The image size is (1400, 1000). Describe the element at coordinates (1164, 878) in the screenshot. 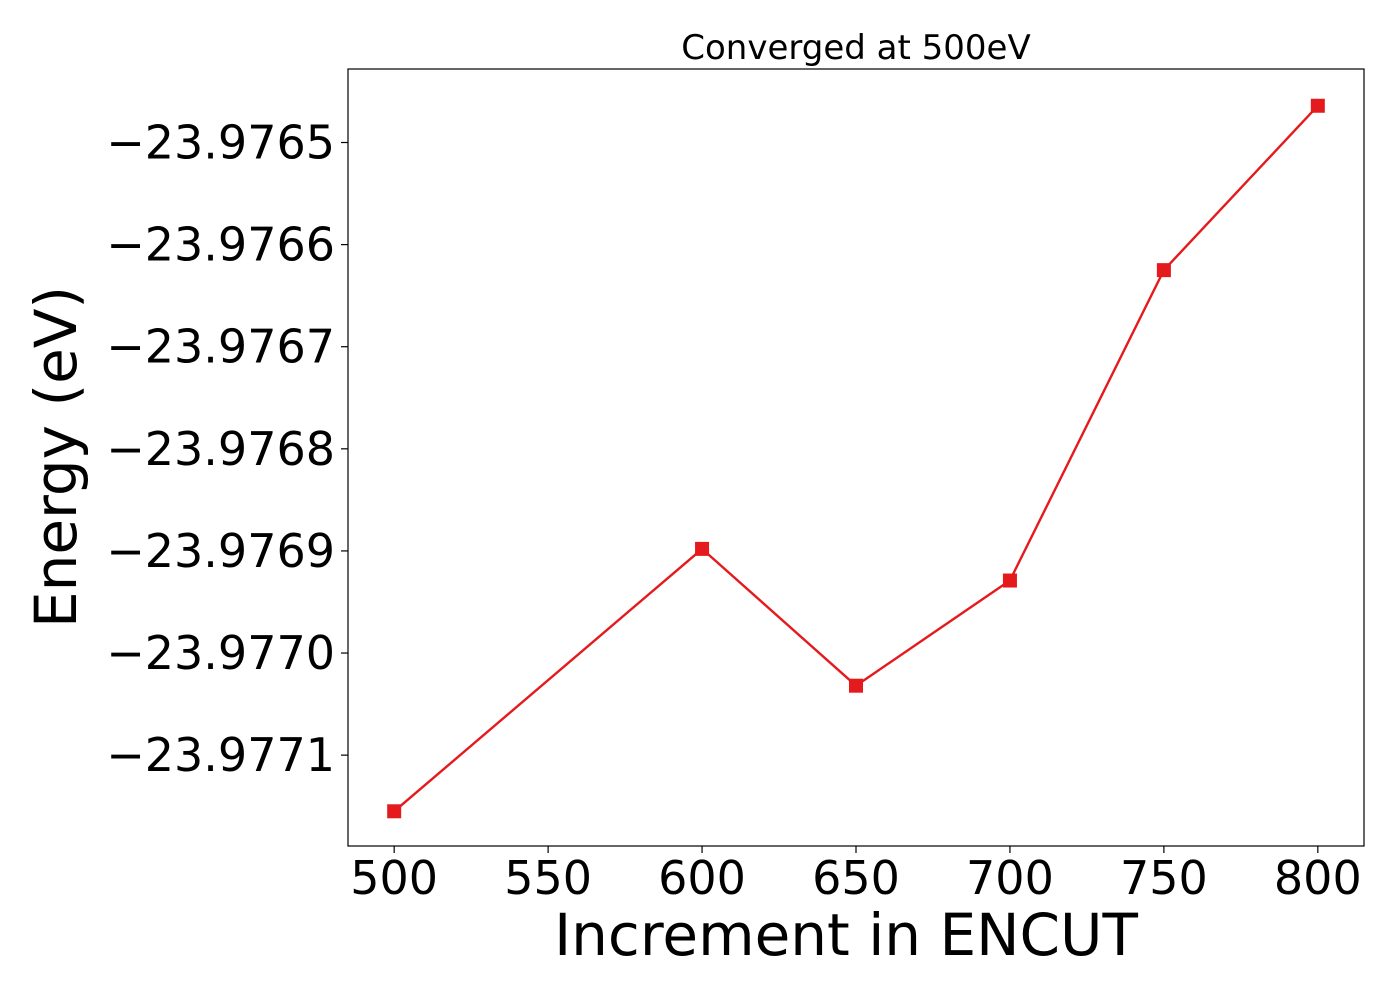

I see `x-tick-label: 750` at that location.